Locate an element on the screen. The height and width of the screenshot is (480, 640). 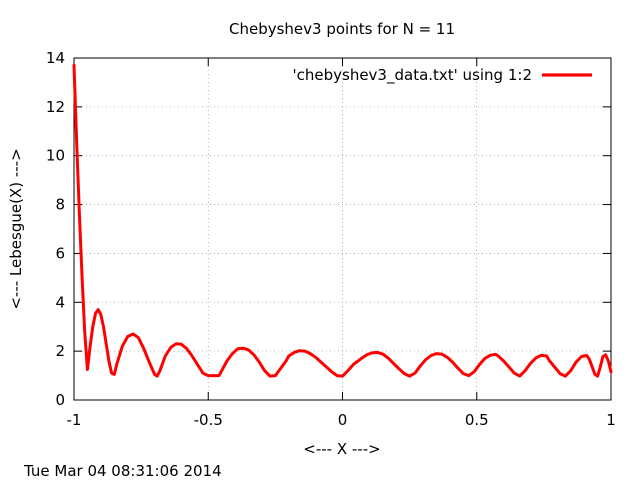
timestamp: Tue Mar 04 08:31:06 2014 is located at coordinates (122, 471).